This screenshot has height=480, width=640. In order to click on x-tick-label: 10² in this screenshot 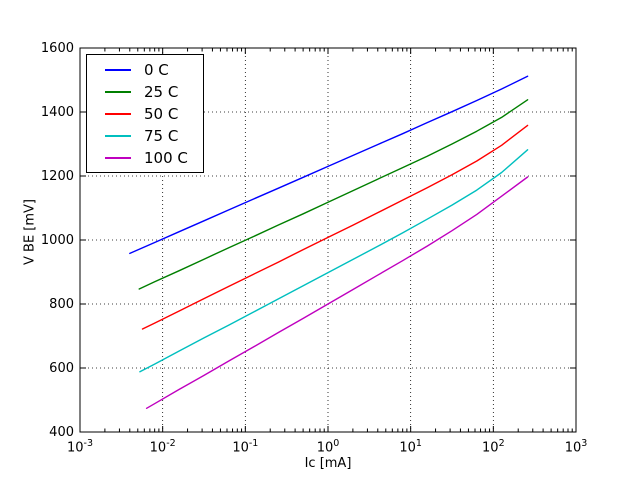, I will do `click(493, 447)`.